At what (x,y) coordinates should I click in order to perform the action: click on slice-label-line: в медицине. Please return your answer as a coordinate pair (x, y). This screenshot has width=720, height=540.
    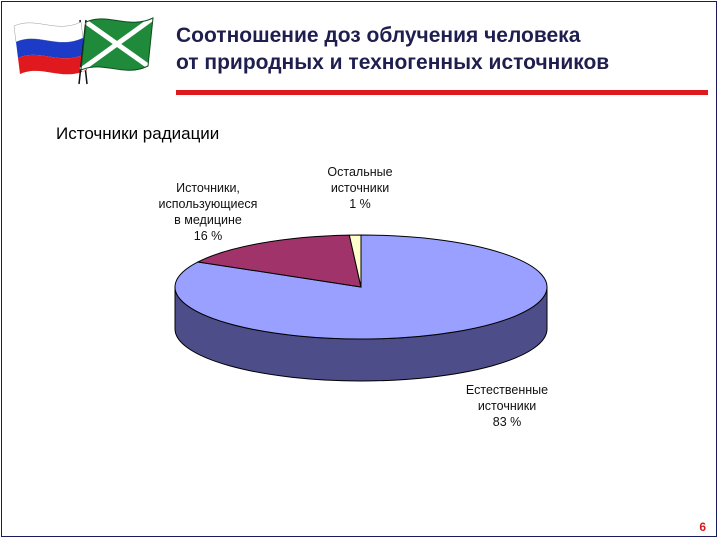
    Looking at the image, I should click on (208, 220).